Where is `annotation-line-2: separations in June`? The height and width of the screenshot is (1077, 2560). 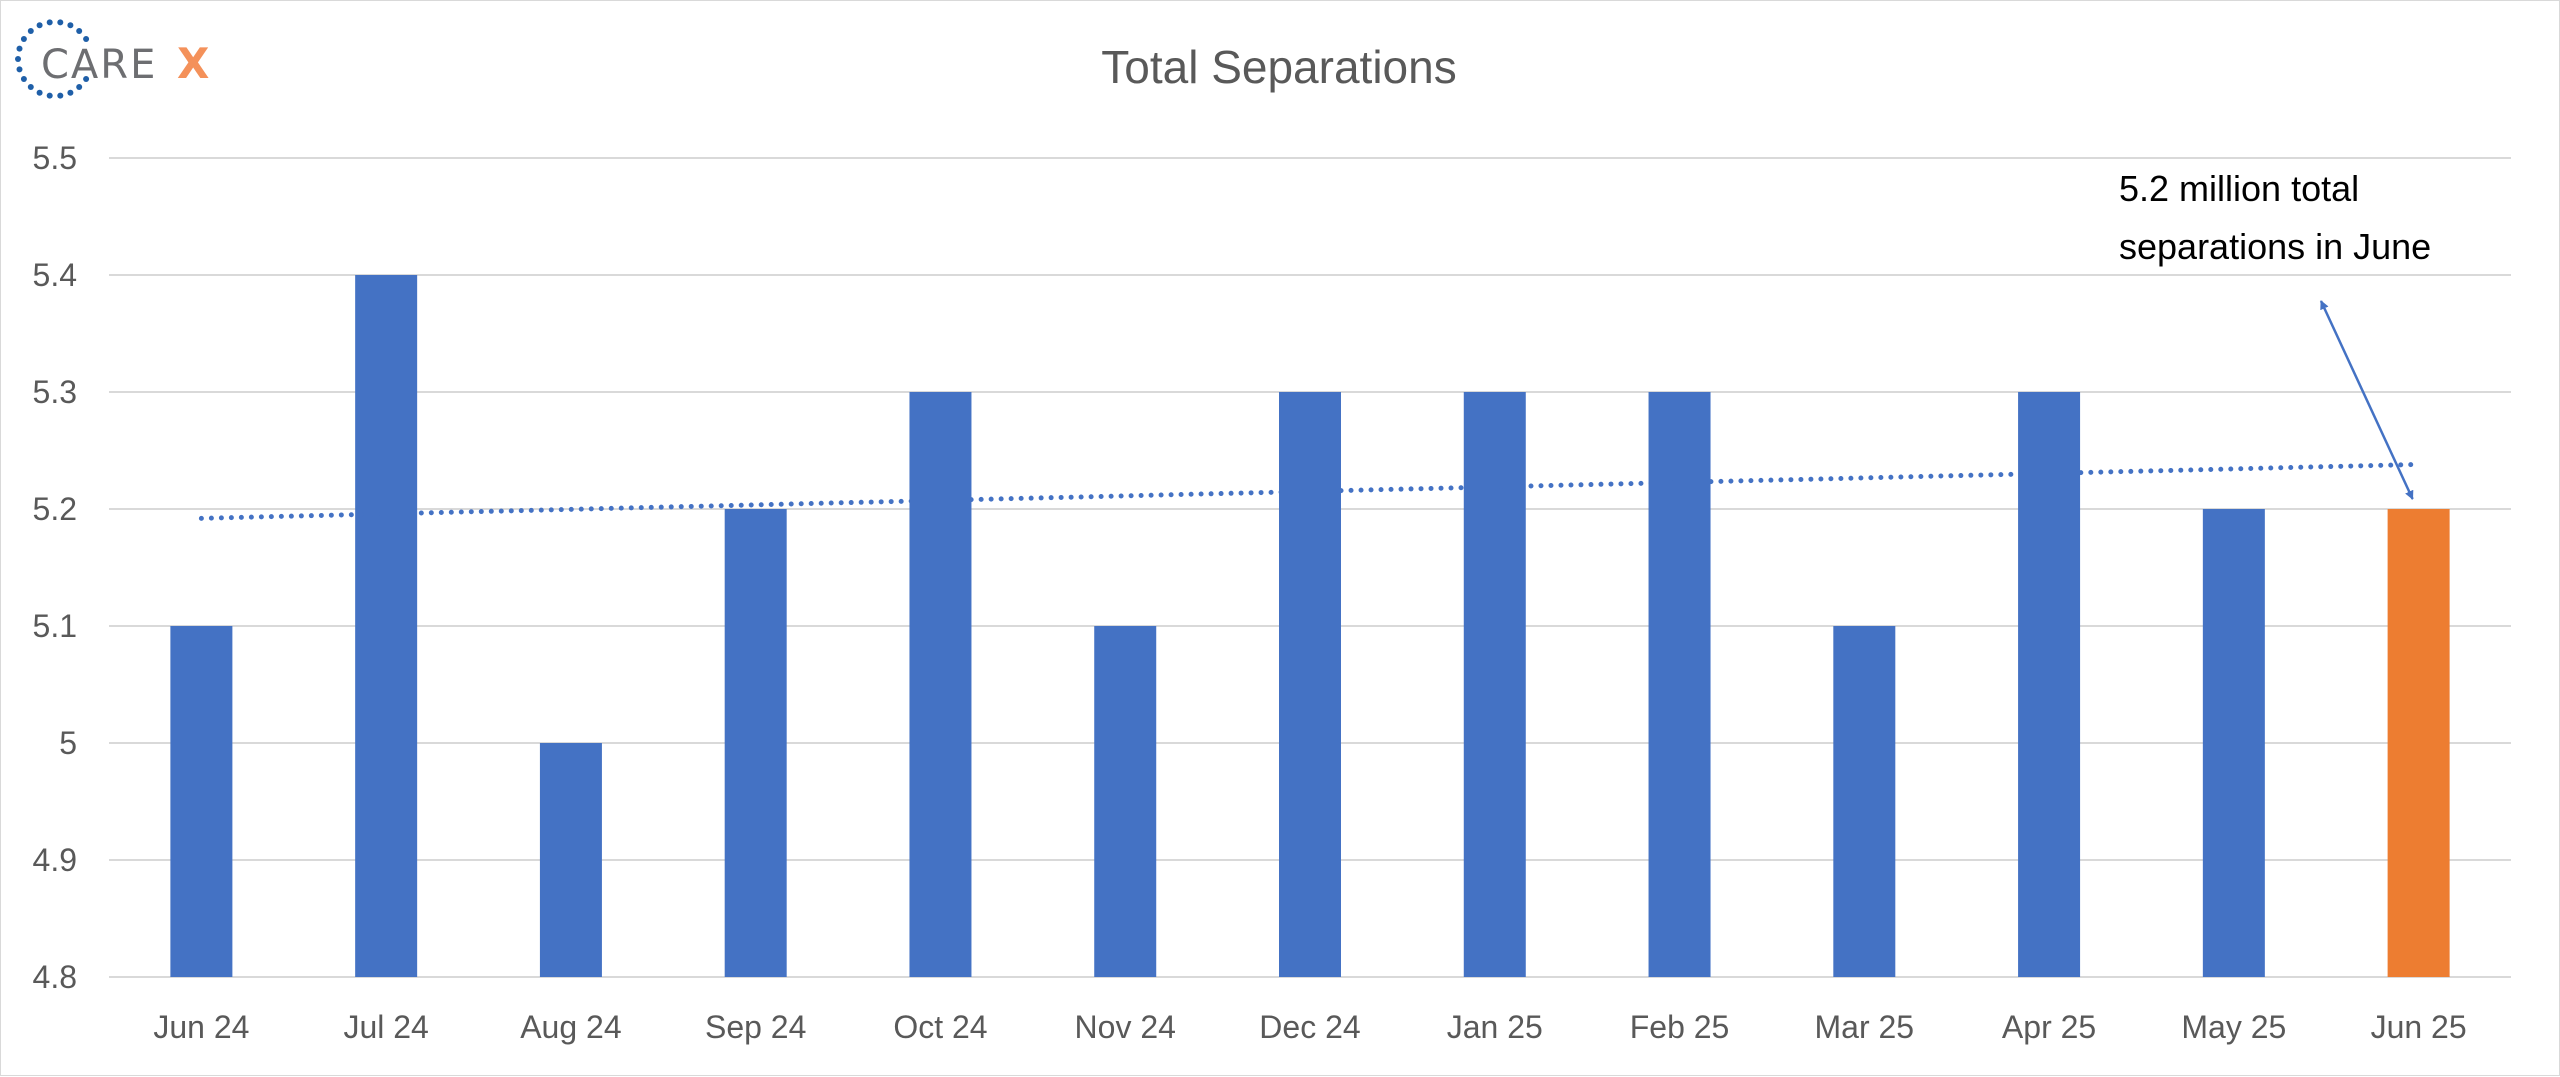
annotation-line-2: separations in June is located at coordinates (2275, 246).